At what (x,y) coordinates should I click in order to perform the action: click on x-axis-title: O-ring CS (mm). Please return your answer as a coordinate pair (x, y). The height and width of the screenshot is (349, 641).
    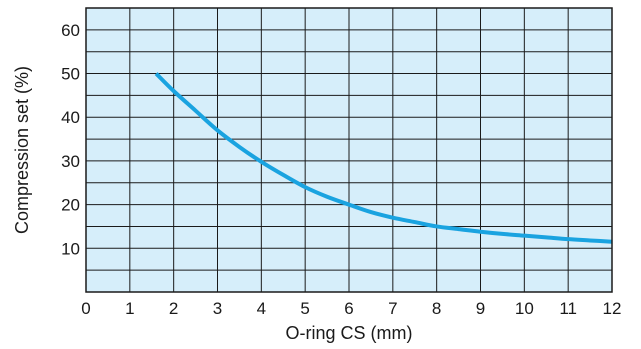
    Looking at the image, I should click on (349, 333).